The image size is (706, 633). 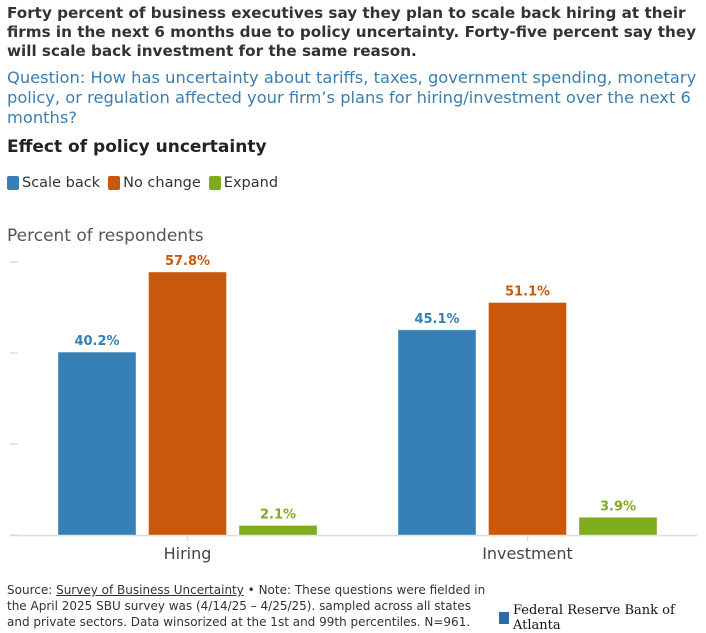 I want to click on x-tick-label: Investment, so click(x=527, y=553).